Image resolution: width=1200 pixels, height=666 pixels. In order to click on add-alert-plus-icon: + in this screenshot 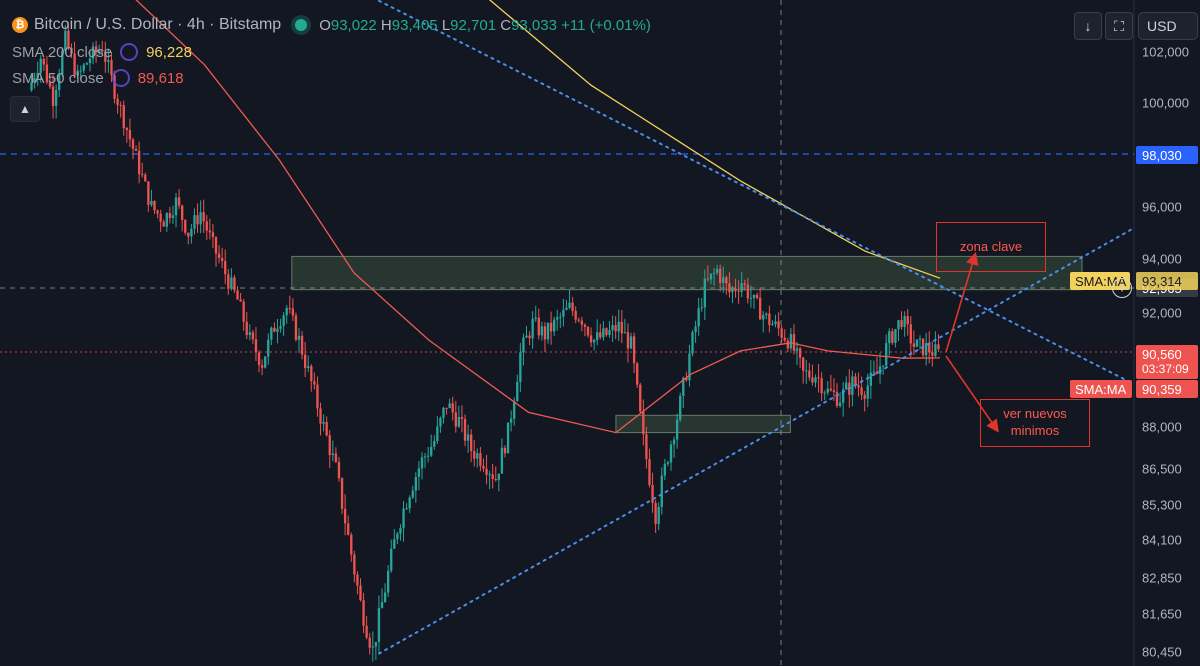, I will do `click(1122, 288)`.